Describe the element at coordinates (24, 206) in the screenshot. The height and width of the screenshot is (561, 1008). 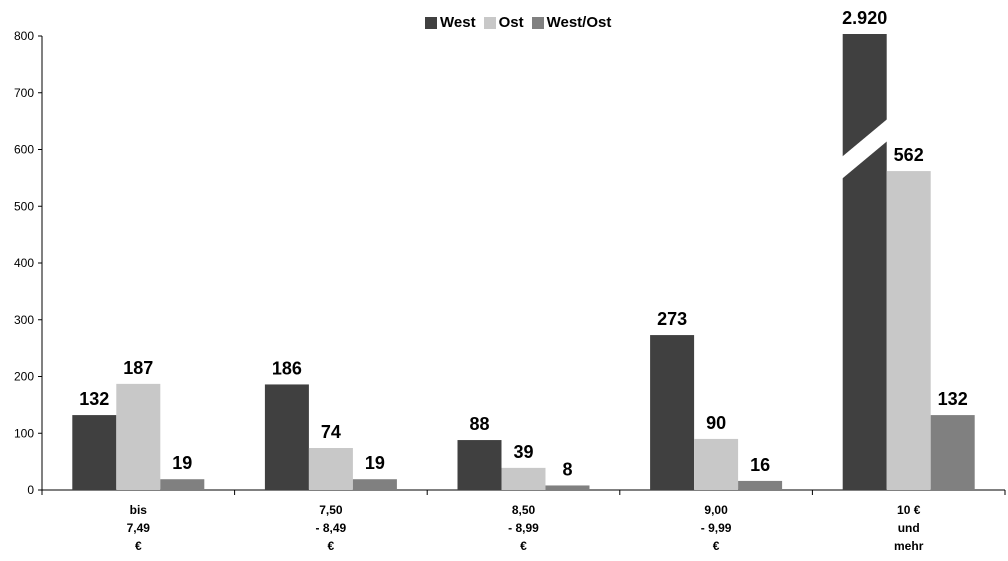
I see `y-tick-label-500: 500` at that location.